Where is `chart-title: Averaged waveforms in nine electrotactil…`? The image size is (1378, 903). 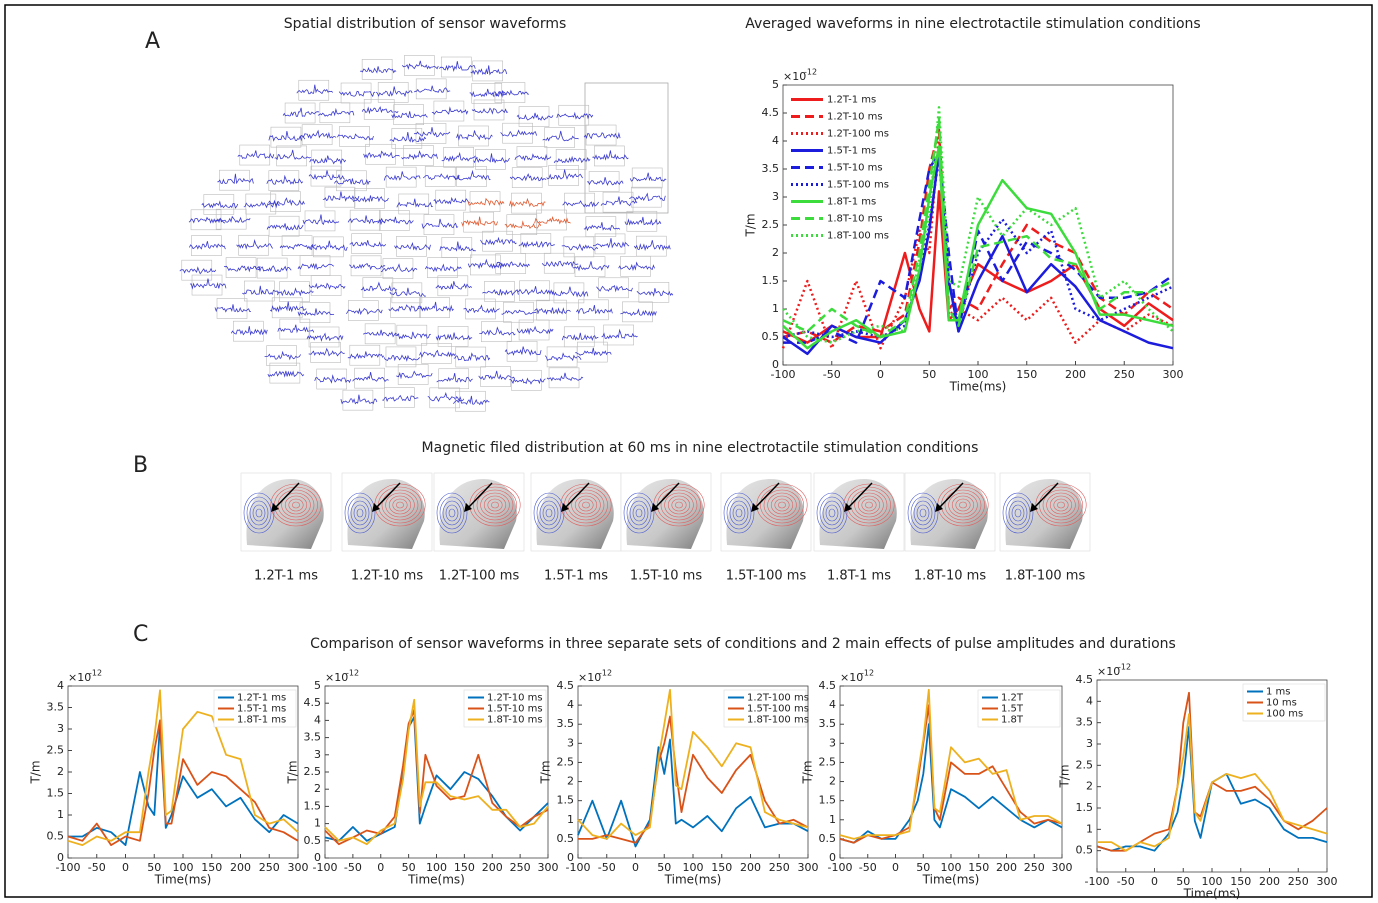
chart-title: Averaged waveforms in nine electrotactil… is located at coordinates (972, 24).